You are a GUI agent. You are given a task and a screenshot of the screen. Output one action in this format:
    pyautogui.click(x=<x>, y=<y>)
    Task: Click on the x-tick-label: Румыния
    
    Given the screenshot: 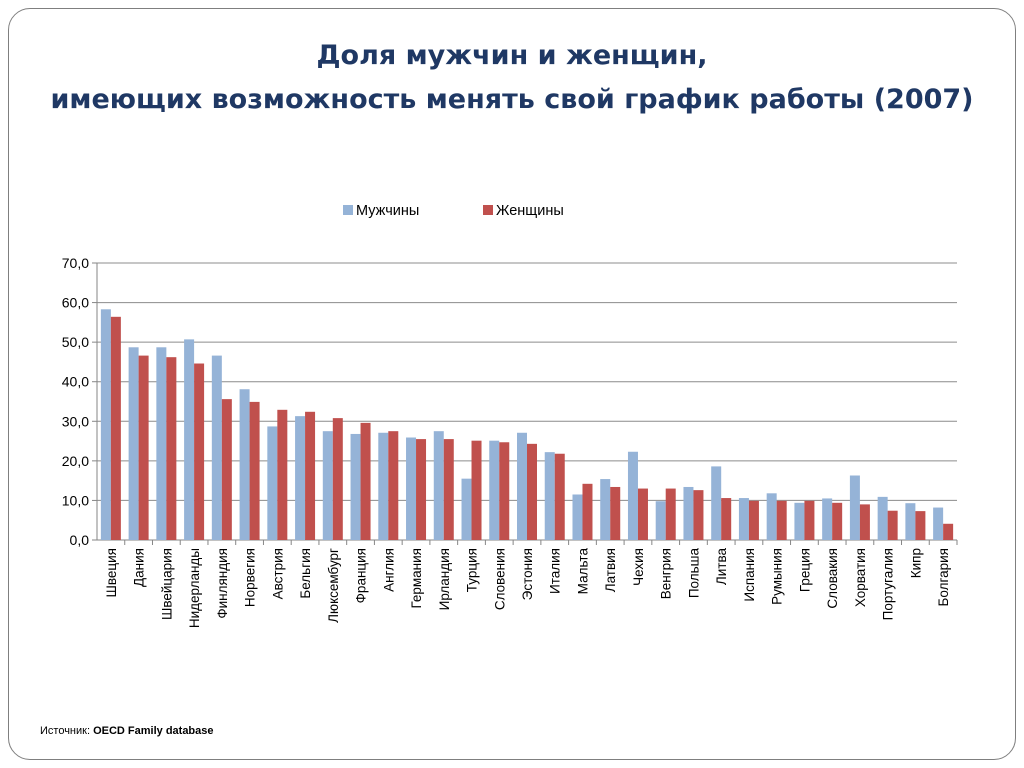 What is the action you would take?
    pyautogui.click(x=777, y=576)
    